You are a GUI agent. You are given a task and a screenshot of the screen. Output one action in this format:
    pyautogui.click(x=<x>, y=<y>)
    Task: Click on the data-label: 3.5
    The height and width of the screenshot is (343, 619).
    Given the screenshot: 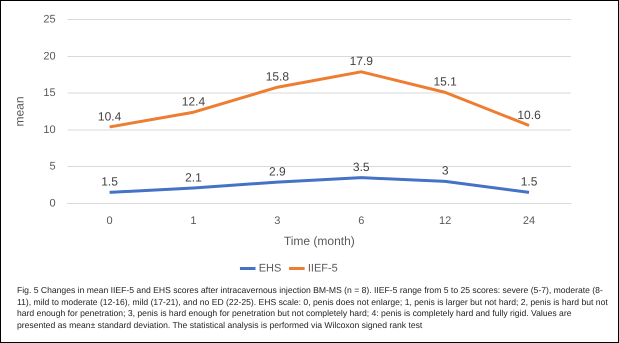 What is the action you would take?
    pyautogui.click(x=361, y=167)
    